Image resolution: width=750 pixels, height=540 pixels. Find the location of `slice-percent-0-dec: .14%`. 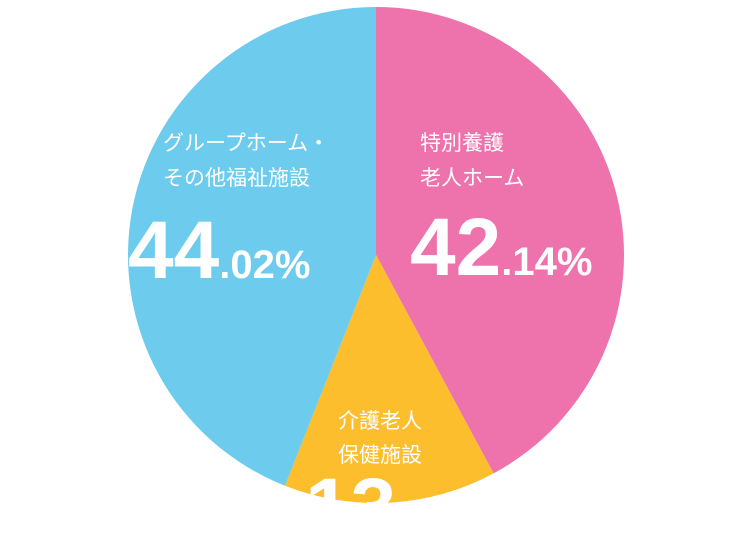

slice-percent-0-dec: .14% is located at coordinates (546, 262).